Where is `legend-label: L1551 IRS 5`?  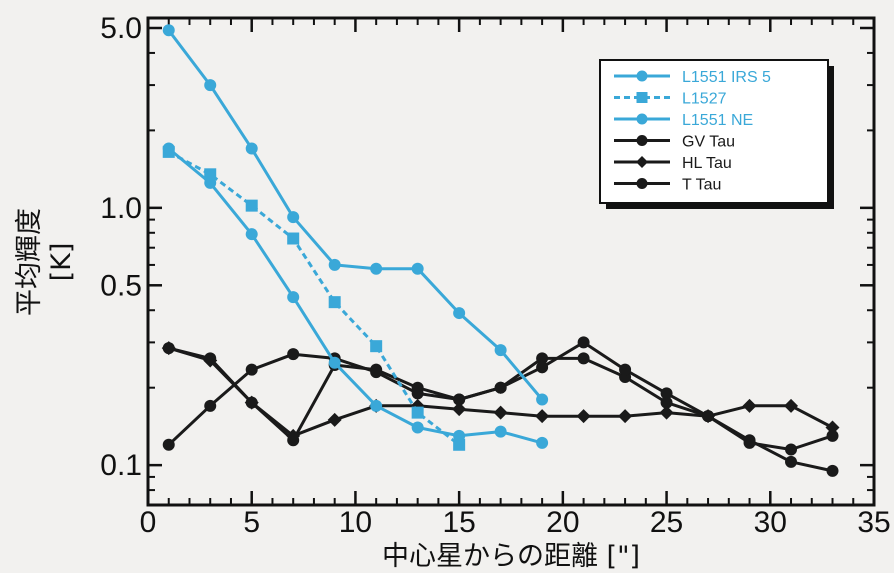 legend-label: L1551 IRS 5 is located at coordinates (726, 77).